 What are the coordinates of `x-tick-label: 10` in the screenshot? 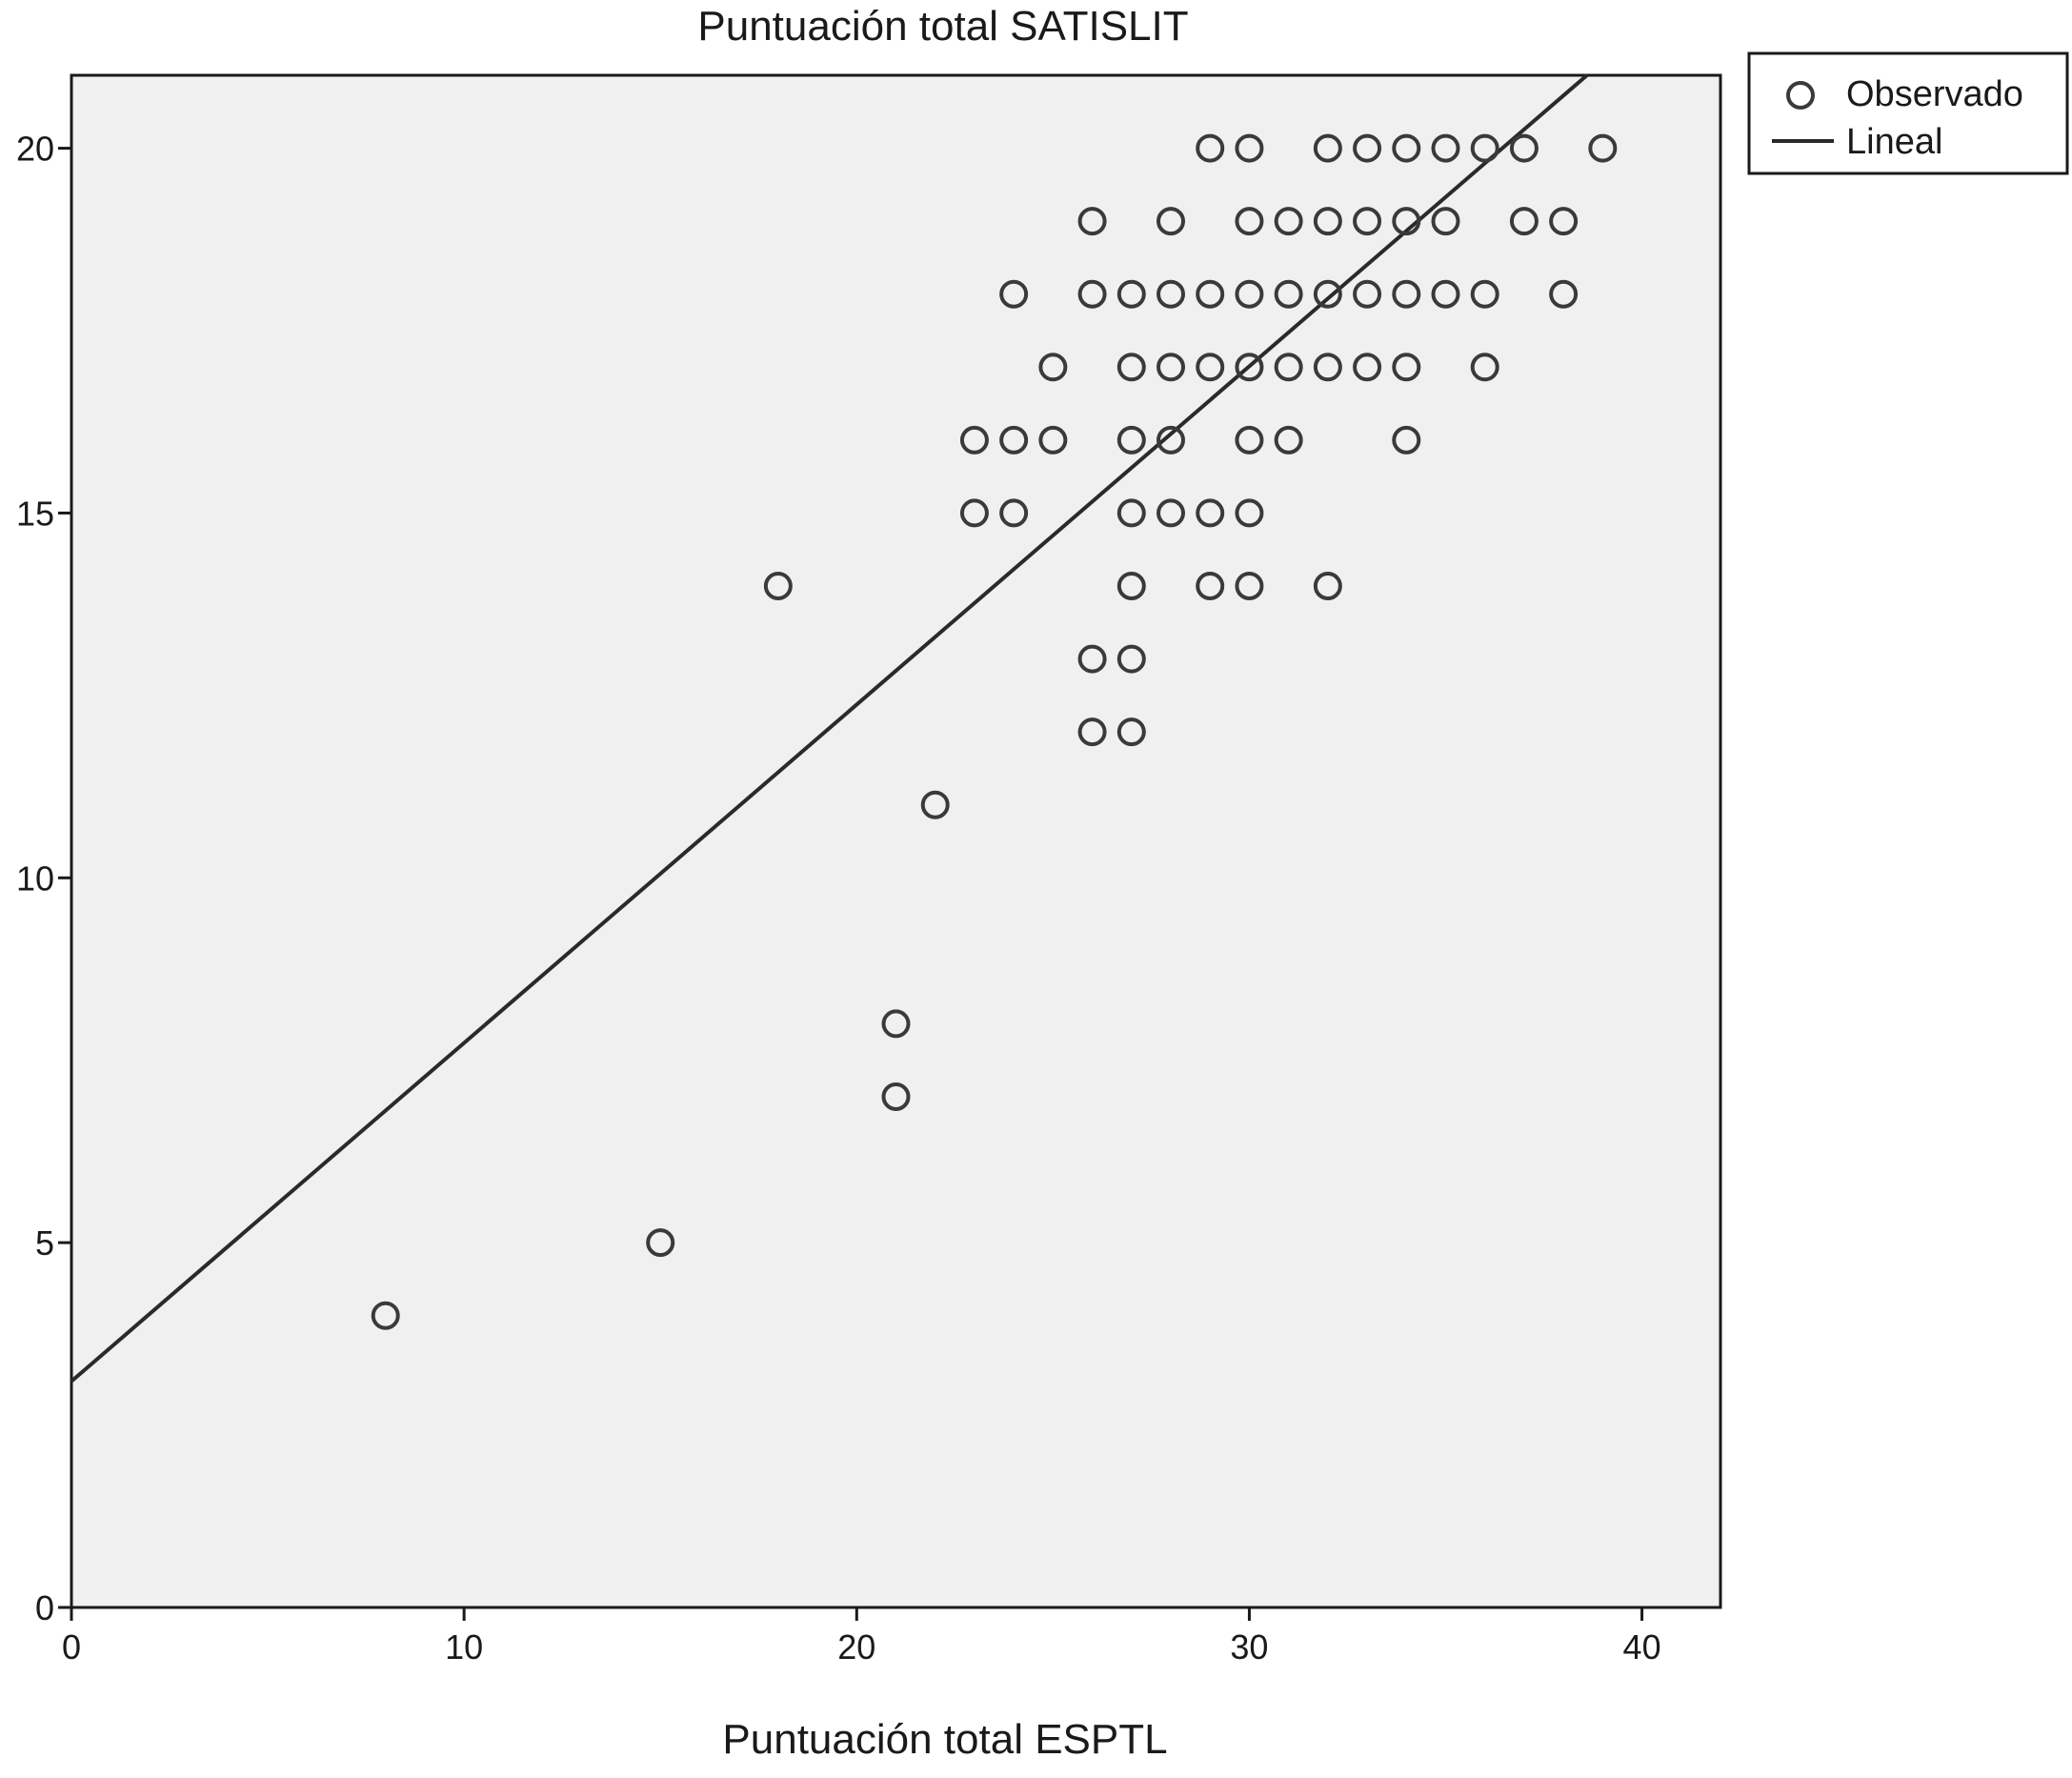 It's located at (464, 1647).